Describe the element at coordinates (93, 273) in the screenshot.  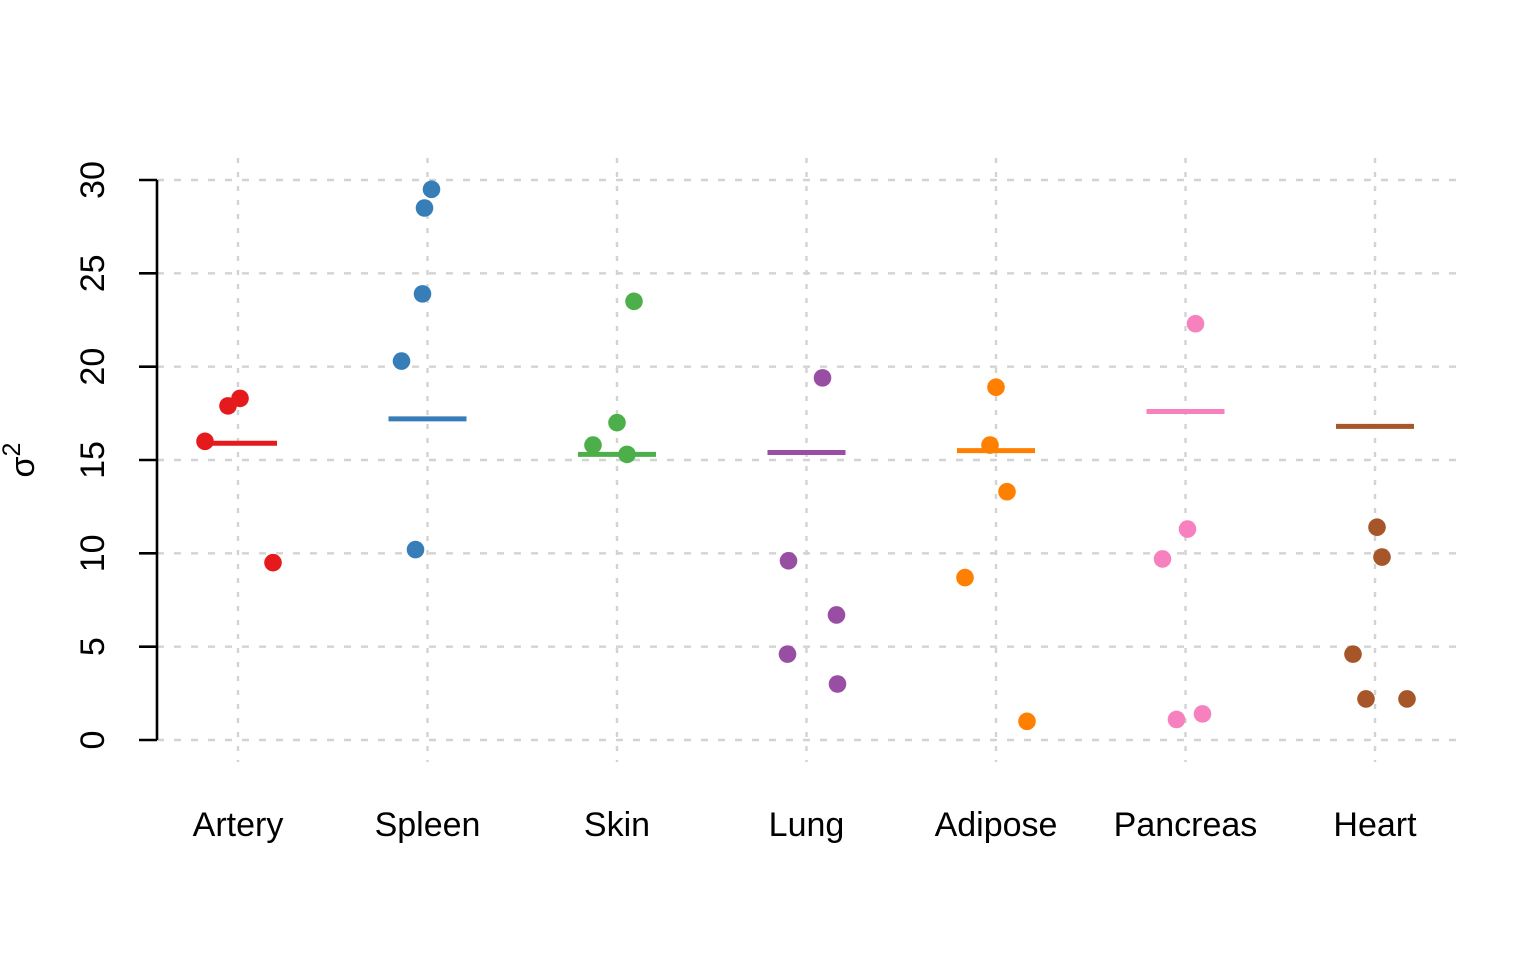
I see `y-tick-label: 25` at that location.